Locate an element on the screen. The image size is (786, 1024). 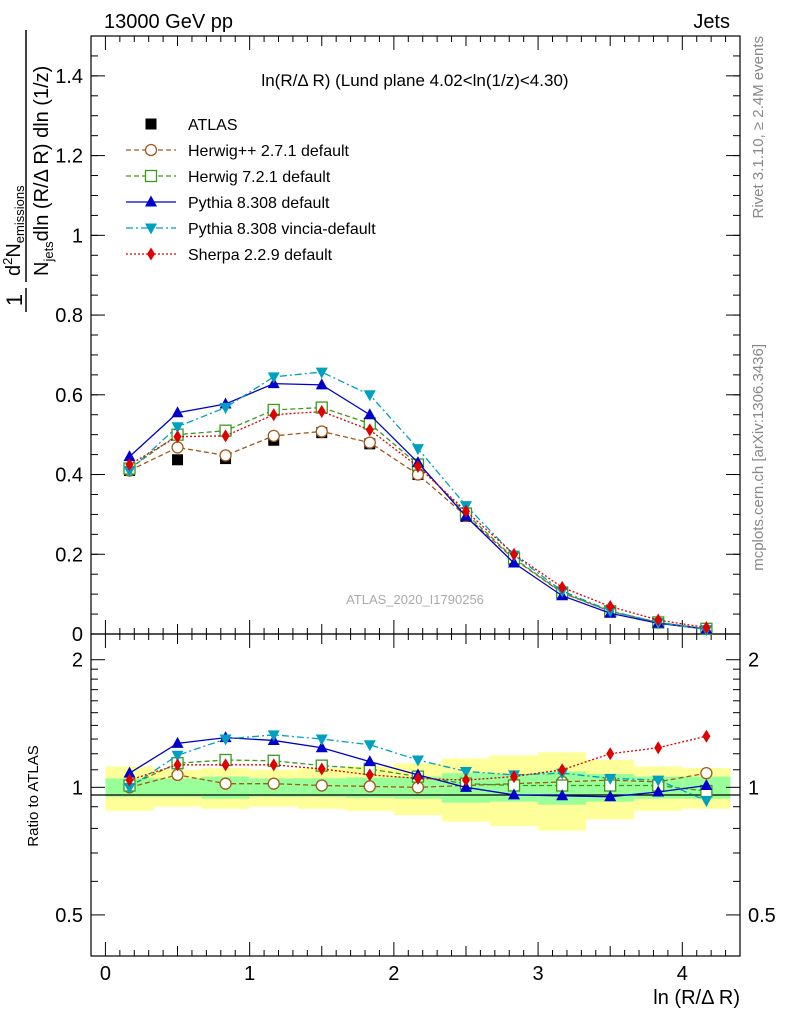
legend-entry: Herwig++ 2.7.1 default is located at coordinates (238, 151).